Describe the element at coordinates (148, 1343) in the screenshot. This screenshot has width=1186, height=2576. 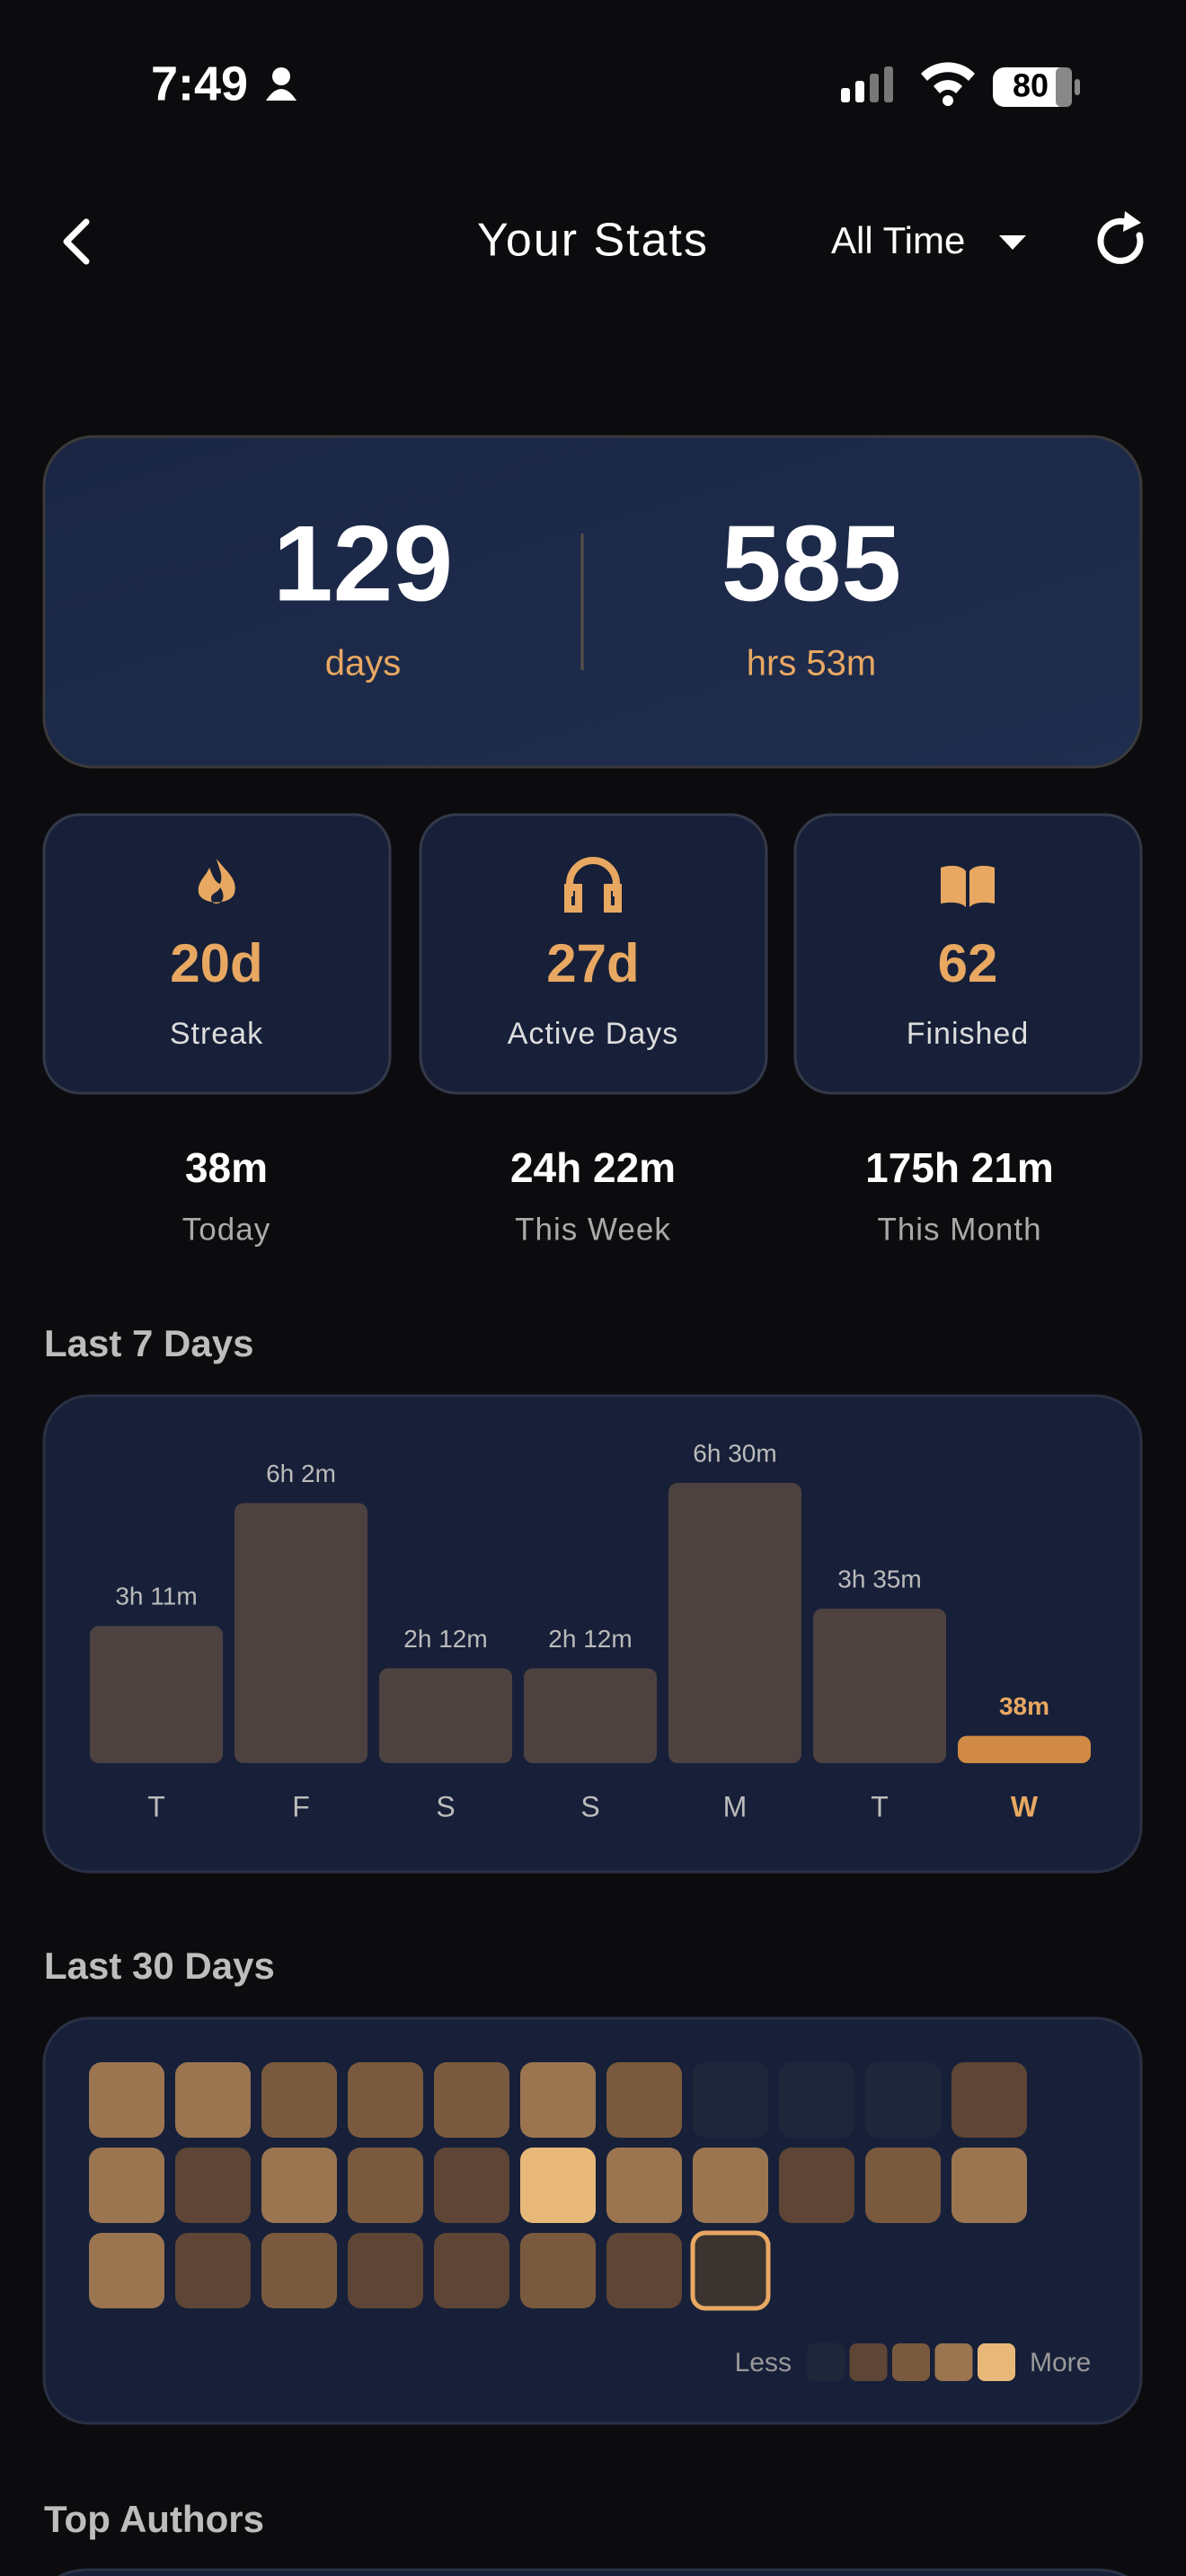
I see `section-title: Last 7 Days` at that location.